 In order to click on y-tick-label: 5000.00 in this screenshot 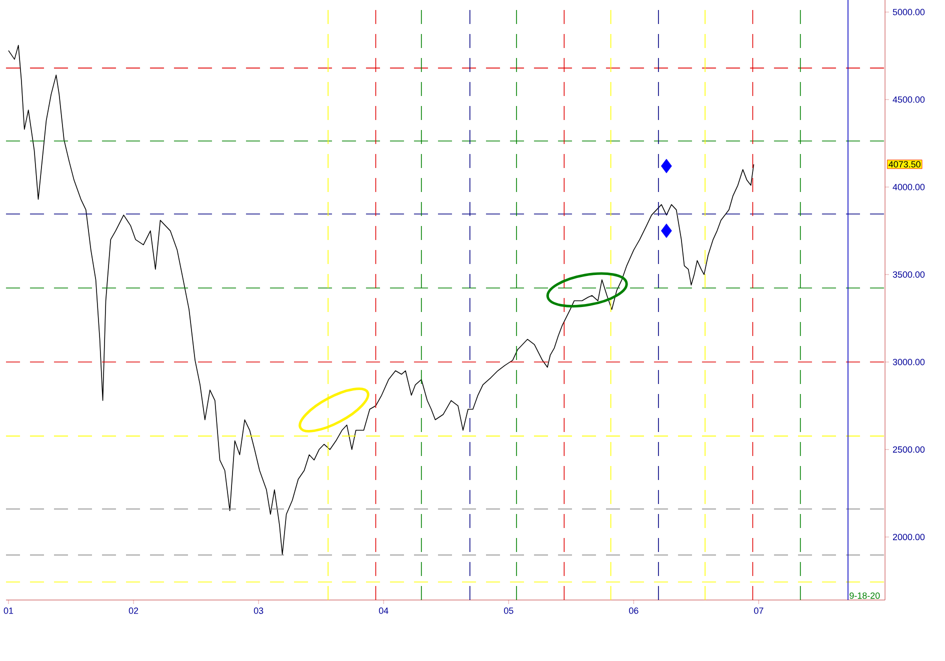, I will do `click(908, 12)`.